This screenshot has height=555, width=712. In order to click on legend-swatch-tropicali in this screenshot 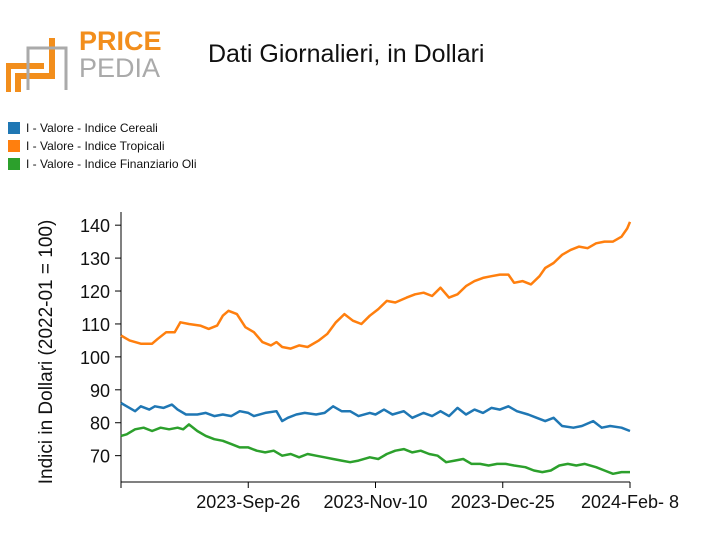, I will do `click(14, 146)`.